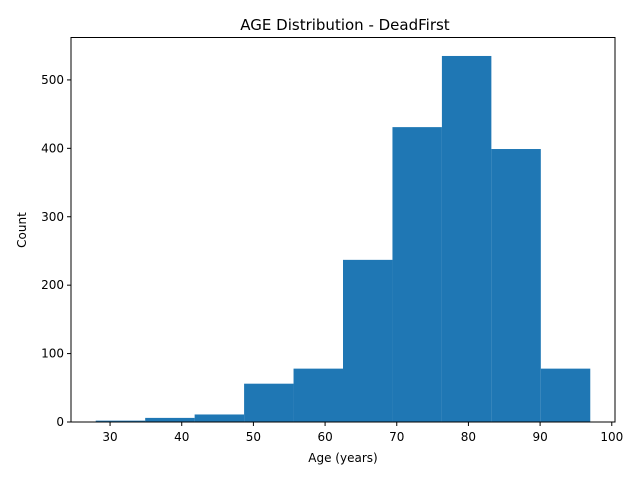  I want to click on x-tick-label: 90, so click(539, 437).